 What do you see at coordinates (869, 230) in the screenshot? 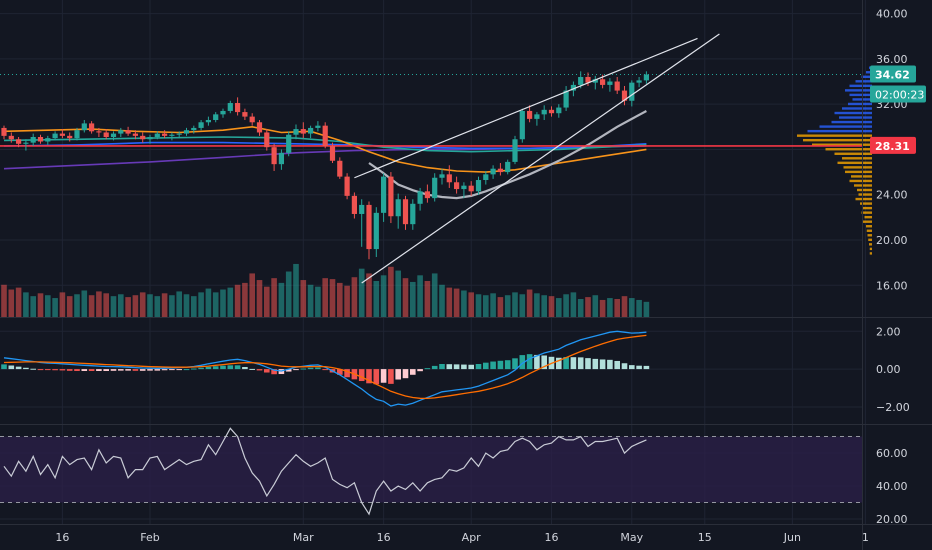
I see `volume-profile-row` at bounding box center [869, 230].